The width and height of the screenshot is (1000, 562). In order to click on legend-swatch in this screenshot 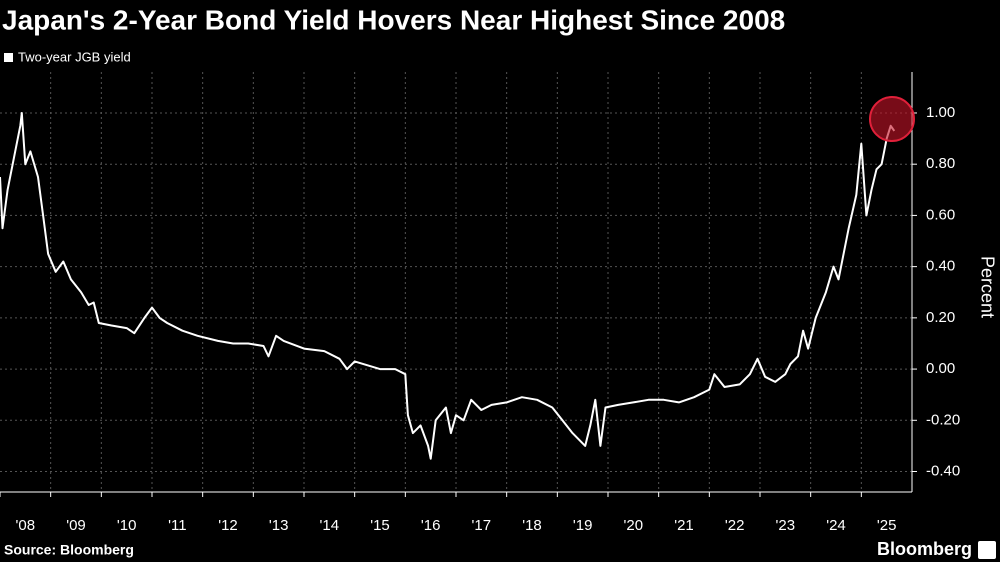, I will do `click(8, 57)`.